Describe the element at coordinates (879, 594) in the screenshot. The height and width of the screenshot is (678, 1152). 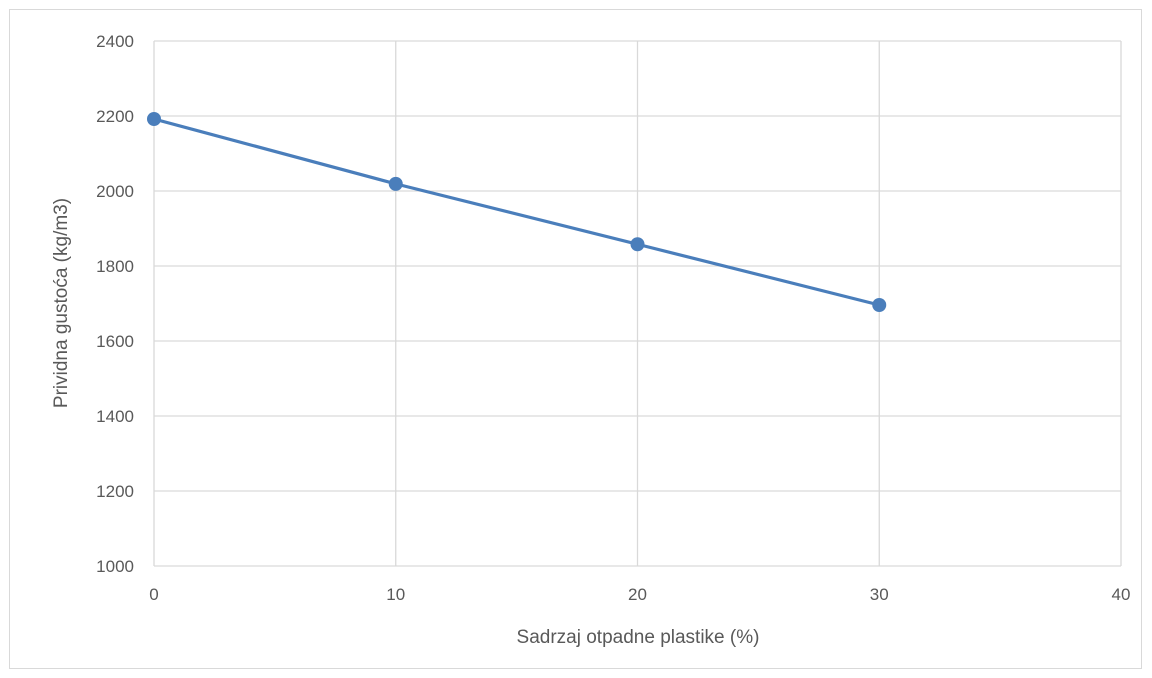
I see `x-tick-label-30: 30` at that location.